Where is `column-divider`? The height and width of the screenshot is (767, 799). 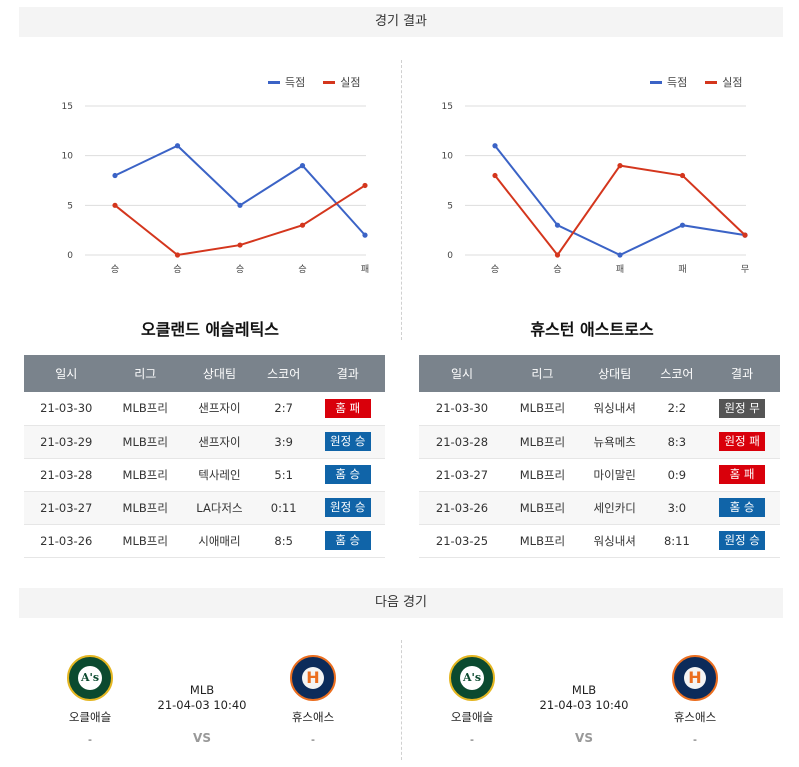 column-divider is located at coordinates (401, 200).